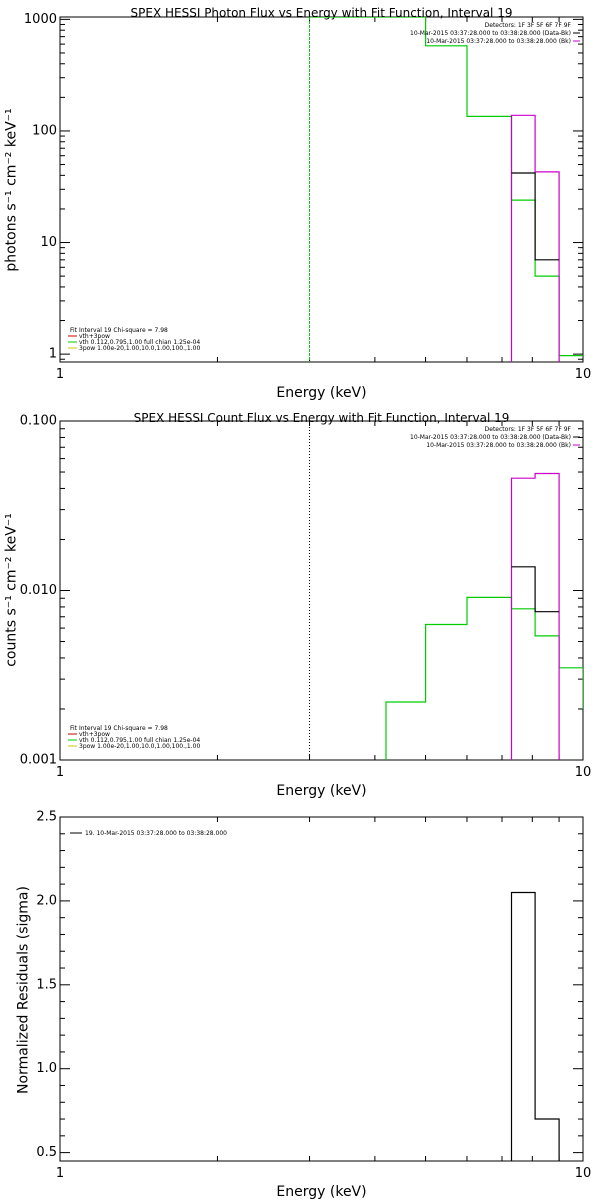  What do you see at coordinates (139, 746) in the screenshot?
I see `count-legend-bottom-text: 3pow 1.00e-20,1.00,10.0,1.00,100.,1.00` at bounding box center [139, 746].